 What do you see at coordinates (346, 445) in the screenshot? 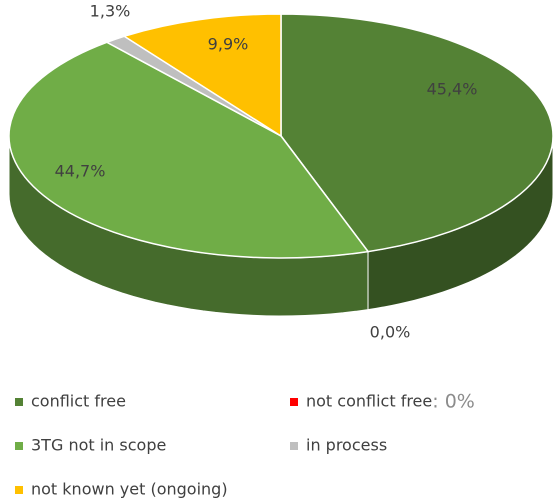
I see `legend-label: in process` at bounding box center [346, 445].